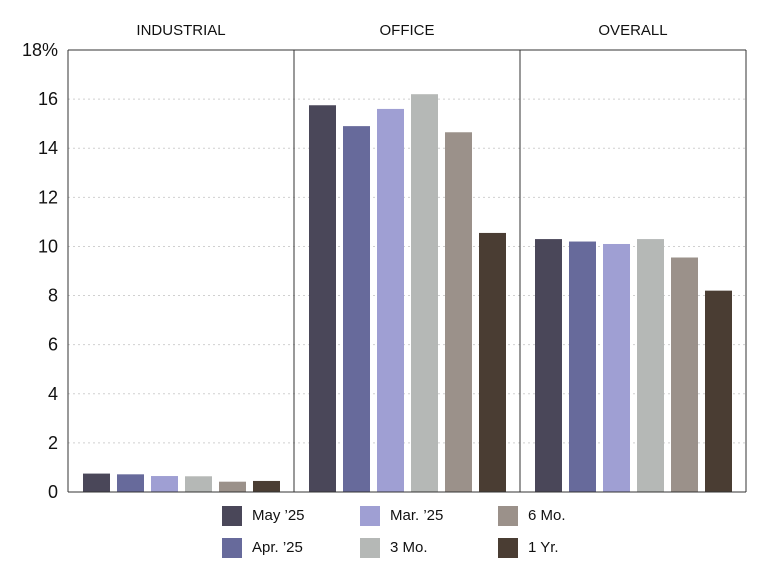  Describe the element at coordinates (508, 516) in the screenshot. I see `legend-swatch-6-mo` at that location.